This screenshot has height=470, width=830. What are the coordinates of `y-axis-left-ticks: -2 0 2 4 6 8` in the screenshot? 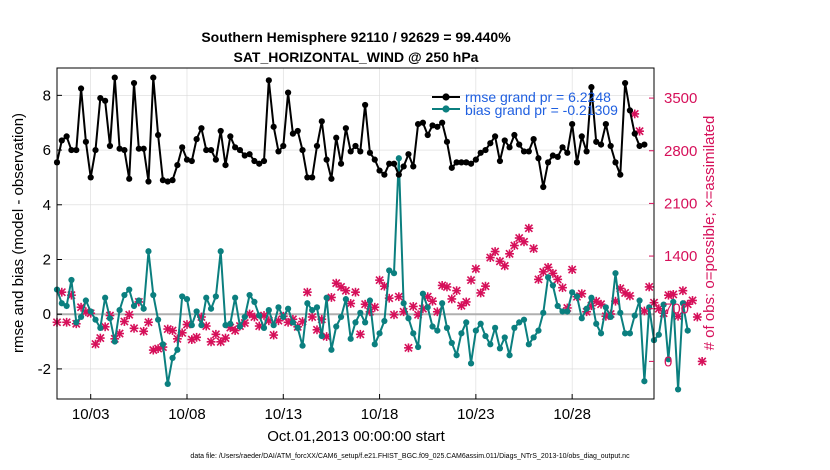 It's located at (50, 232).